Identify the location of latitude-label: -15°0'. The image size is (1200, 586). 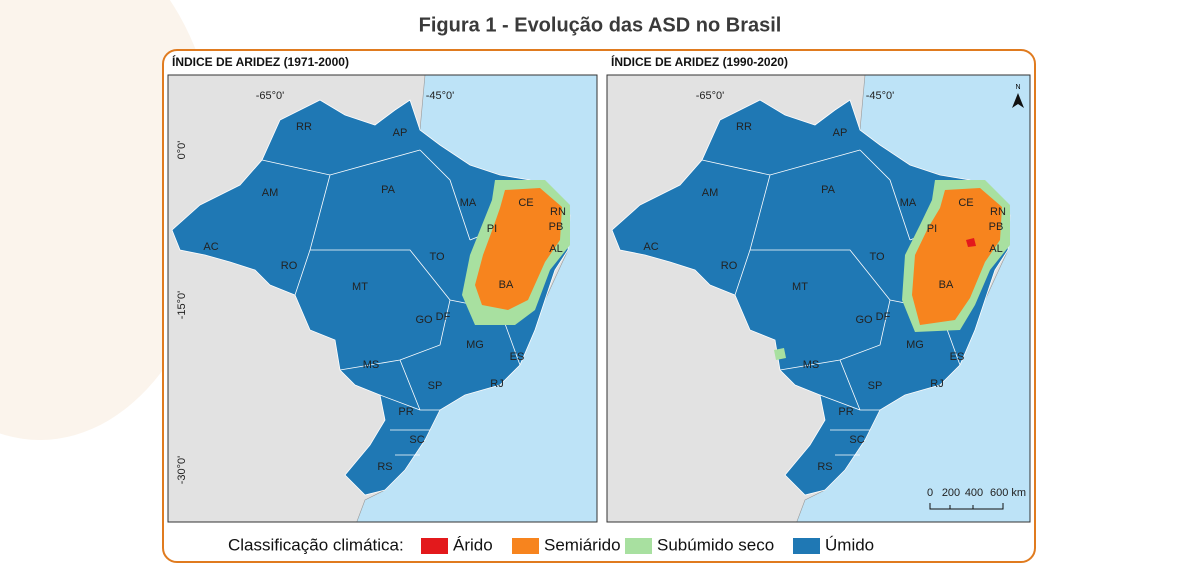
(182, 305).